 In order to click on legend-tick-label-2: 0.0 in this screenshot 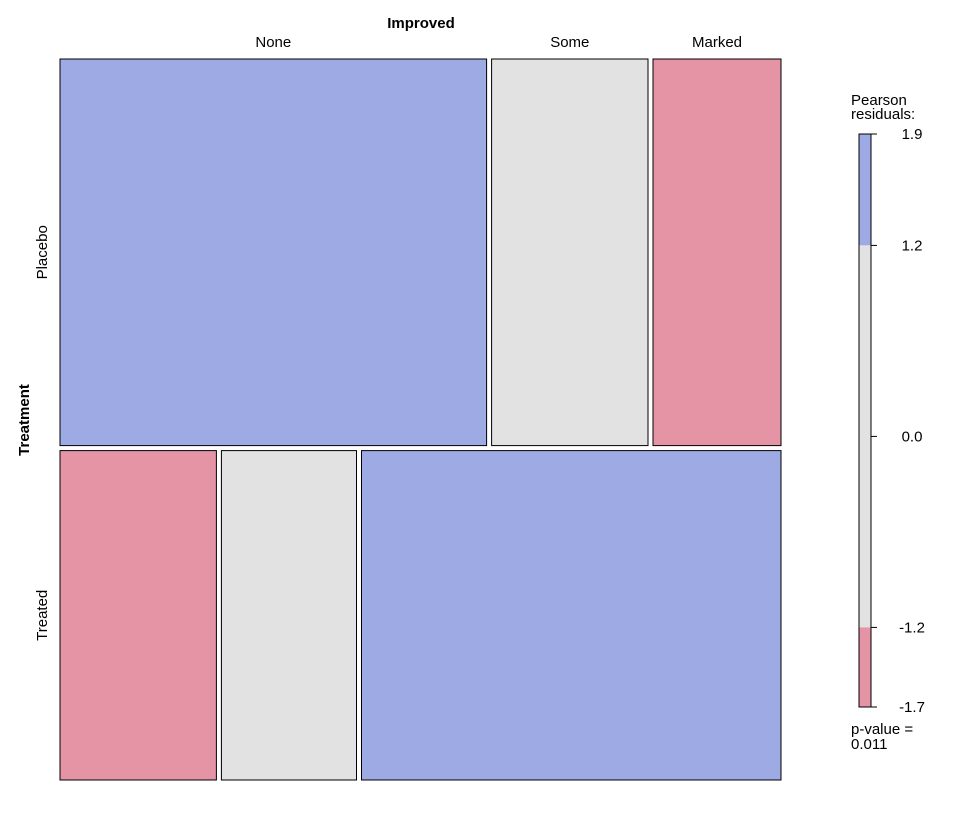, I will do `click(912, 436)`.